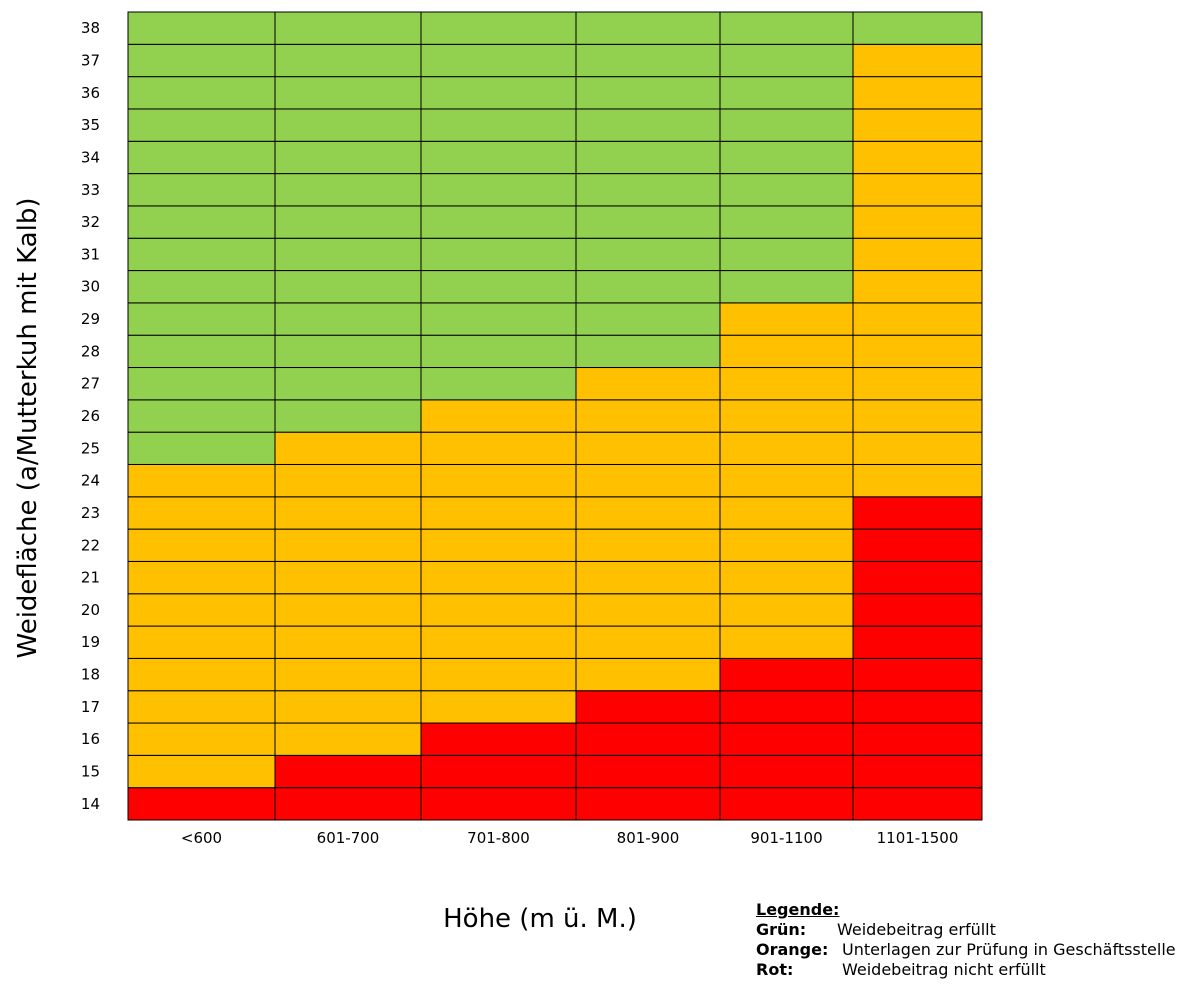  Describe the element at coordinates (28, 428) in the screenshot. I see `y-axis-label: Weidefläche (a/Mutterkuh mit Kalb)` at that location.